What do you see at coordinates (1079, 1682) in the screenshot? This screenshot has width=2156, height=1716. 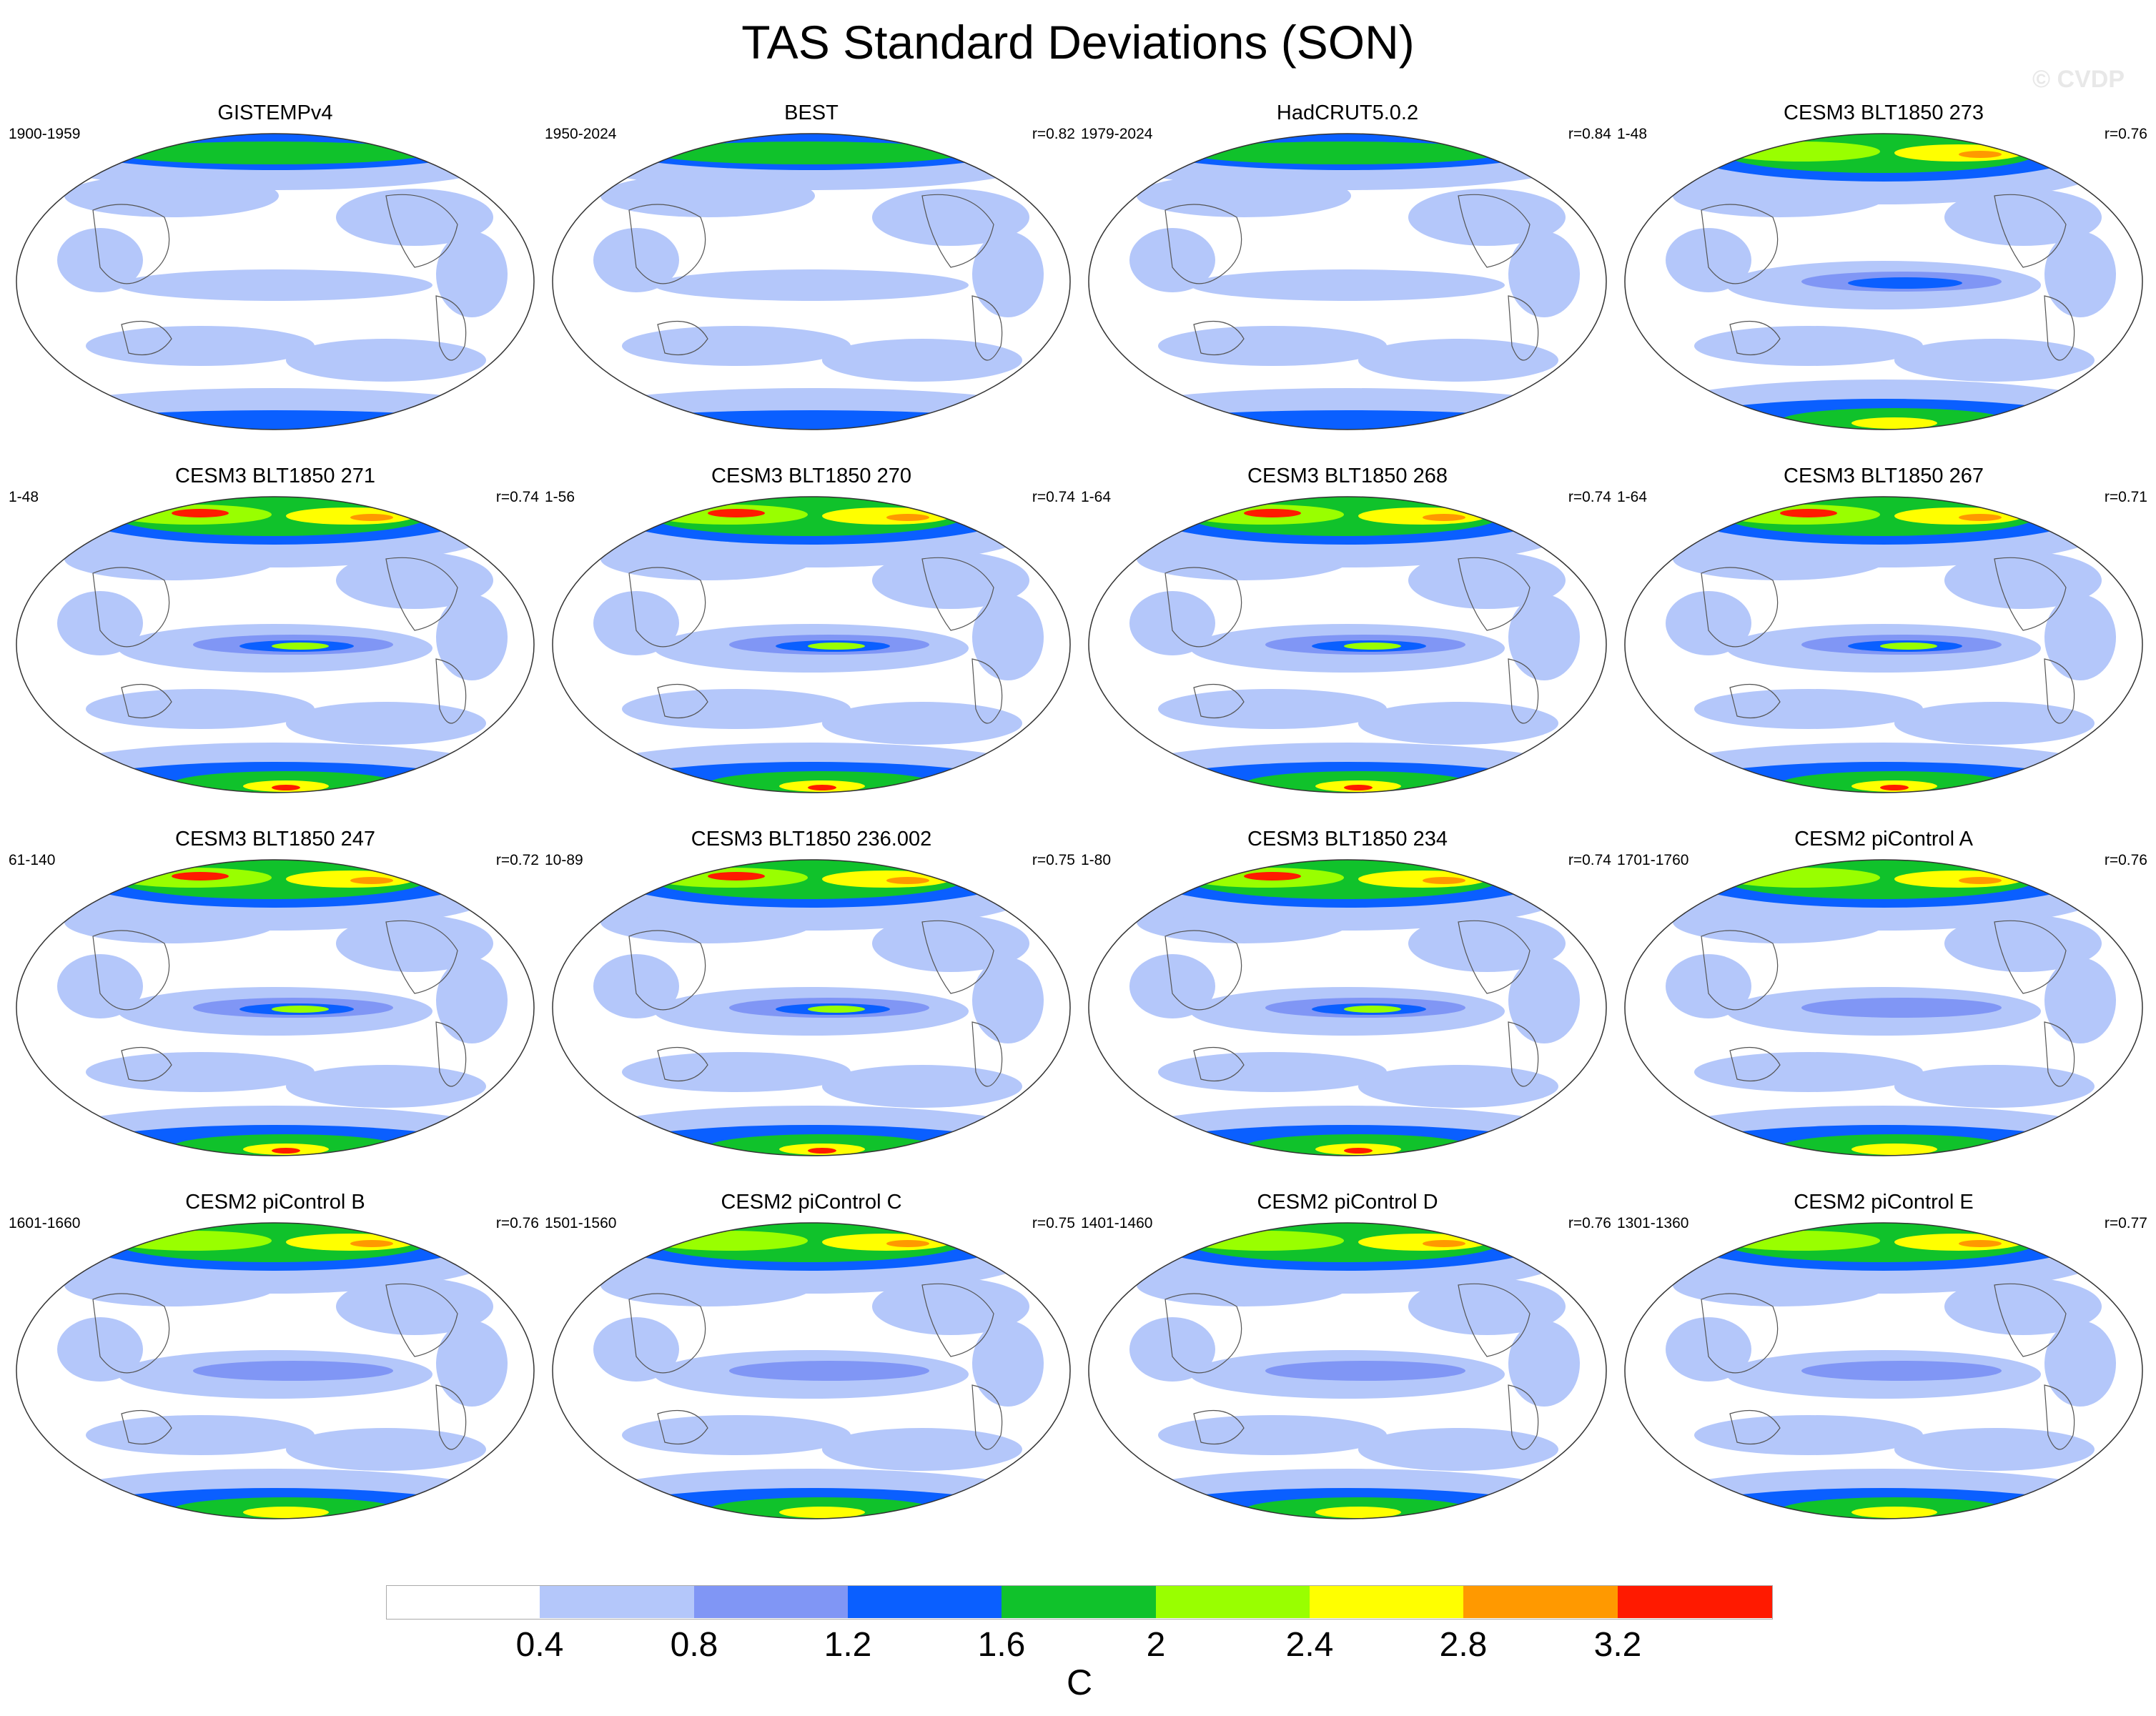 I see `colorbar-units: C` at bounding box center [1079, 1682].